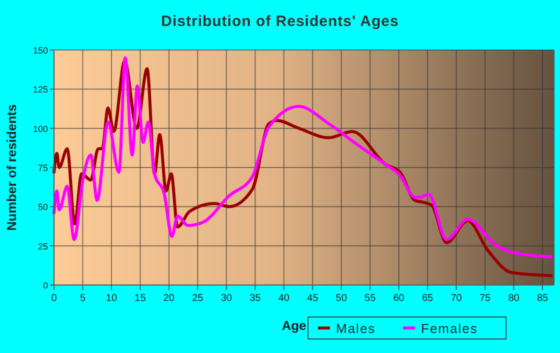 The image size is (560, 353). What do you see at coordinates (294, 325) in the screenshot?
I see `x-axis-title: Age` at bounding box center [294, 325].